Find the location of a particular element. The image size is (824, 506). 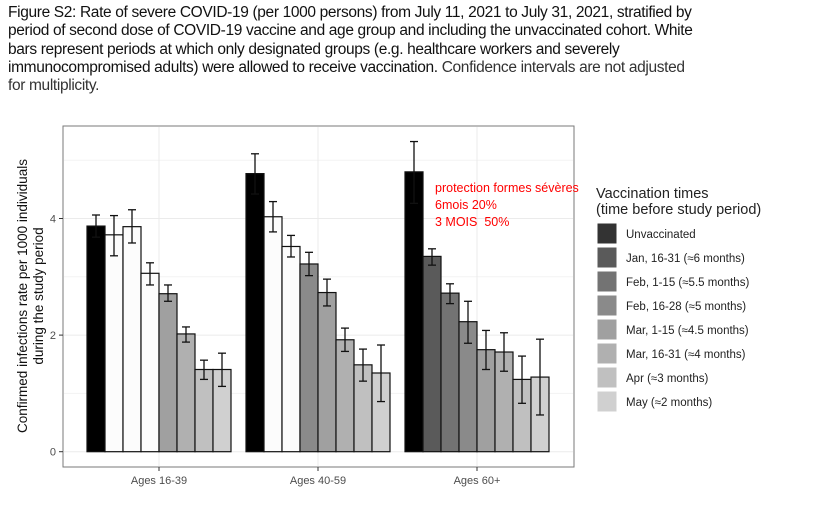

caption-text-ci: Confidence intervals are not adjusted is located at coordinates (561, 67).